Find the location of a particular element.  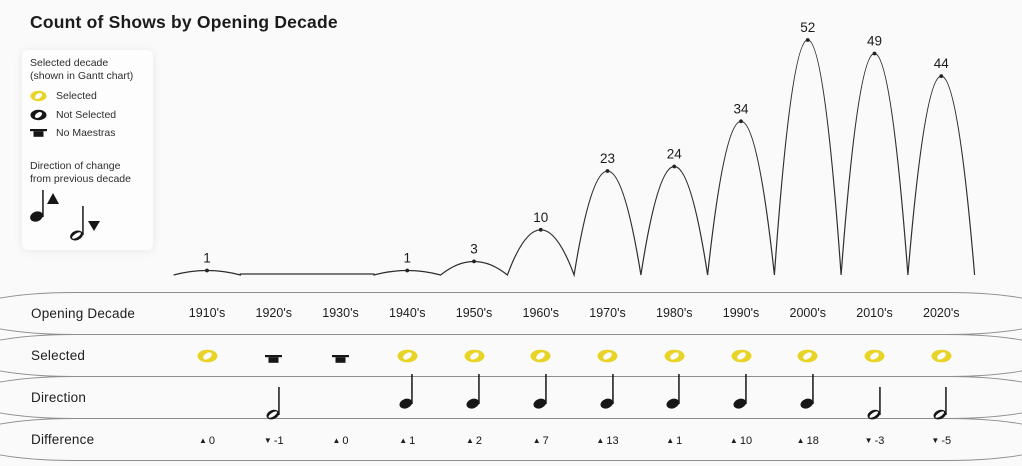

peak-marker-2010s is located at coordinates (874, 53).